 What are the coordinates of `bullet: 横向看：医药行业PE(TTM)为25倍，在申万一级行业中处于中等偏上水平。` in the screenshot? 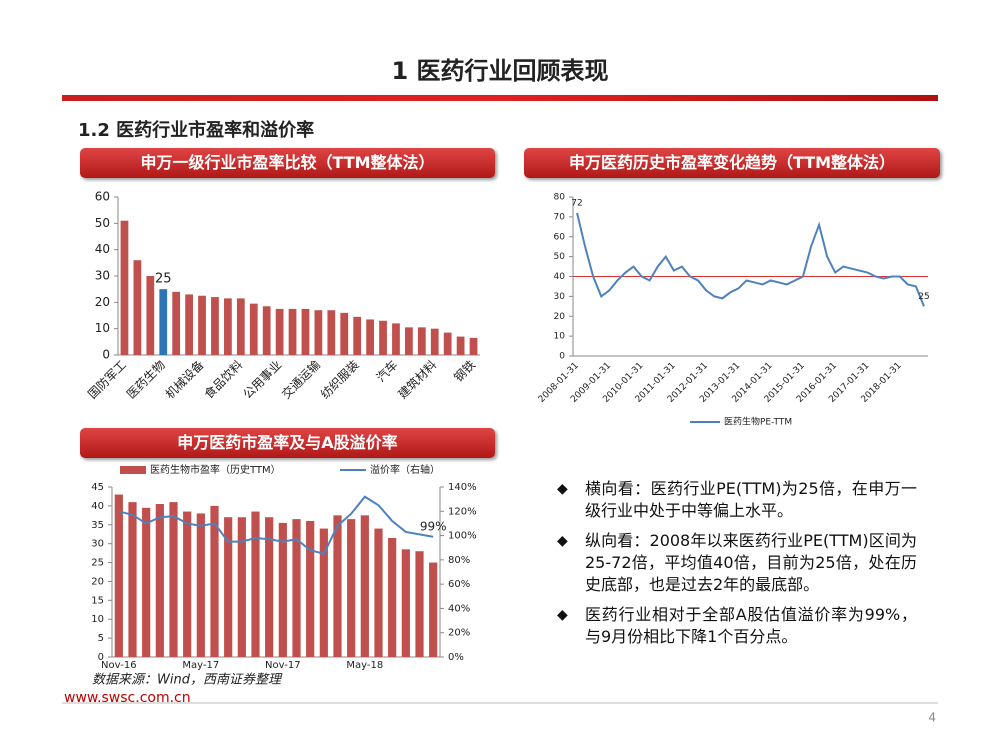 It's located at (736, 500).